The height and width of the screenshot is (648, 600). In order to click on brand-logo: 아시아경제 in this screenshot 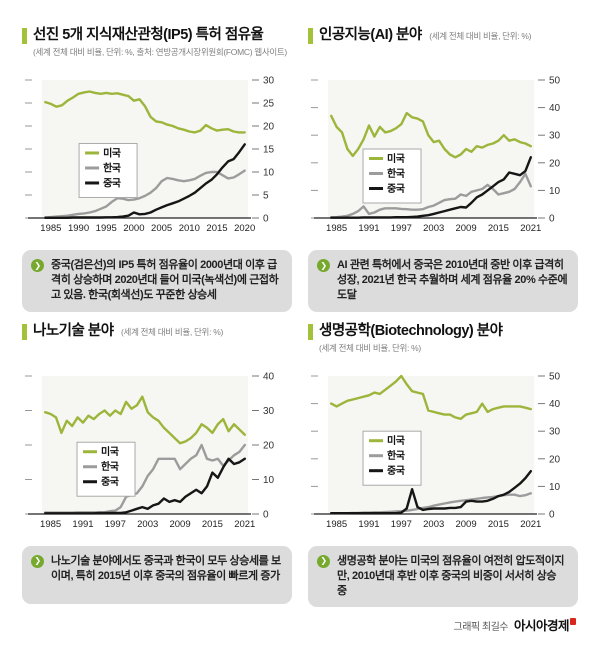, I will do `click(545, 624)`.